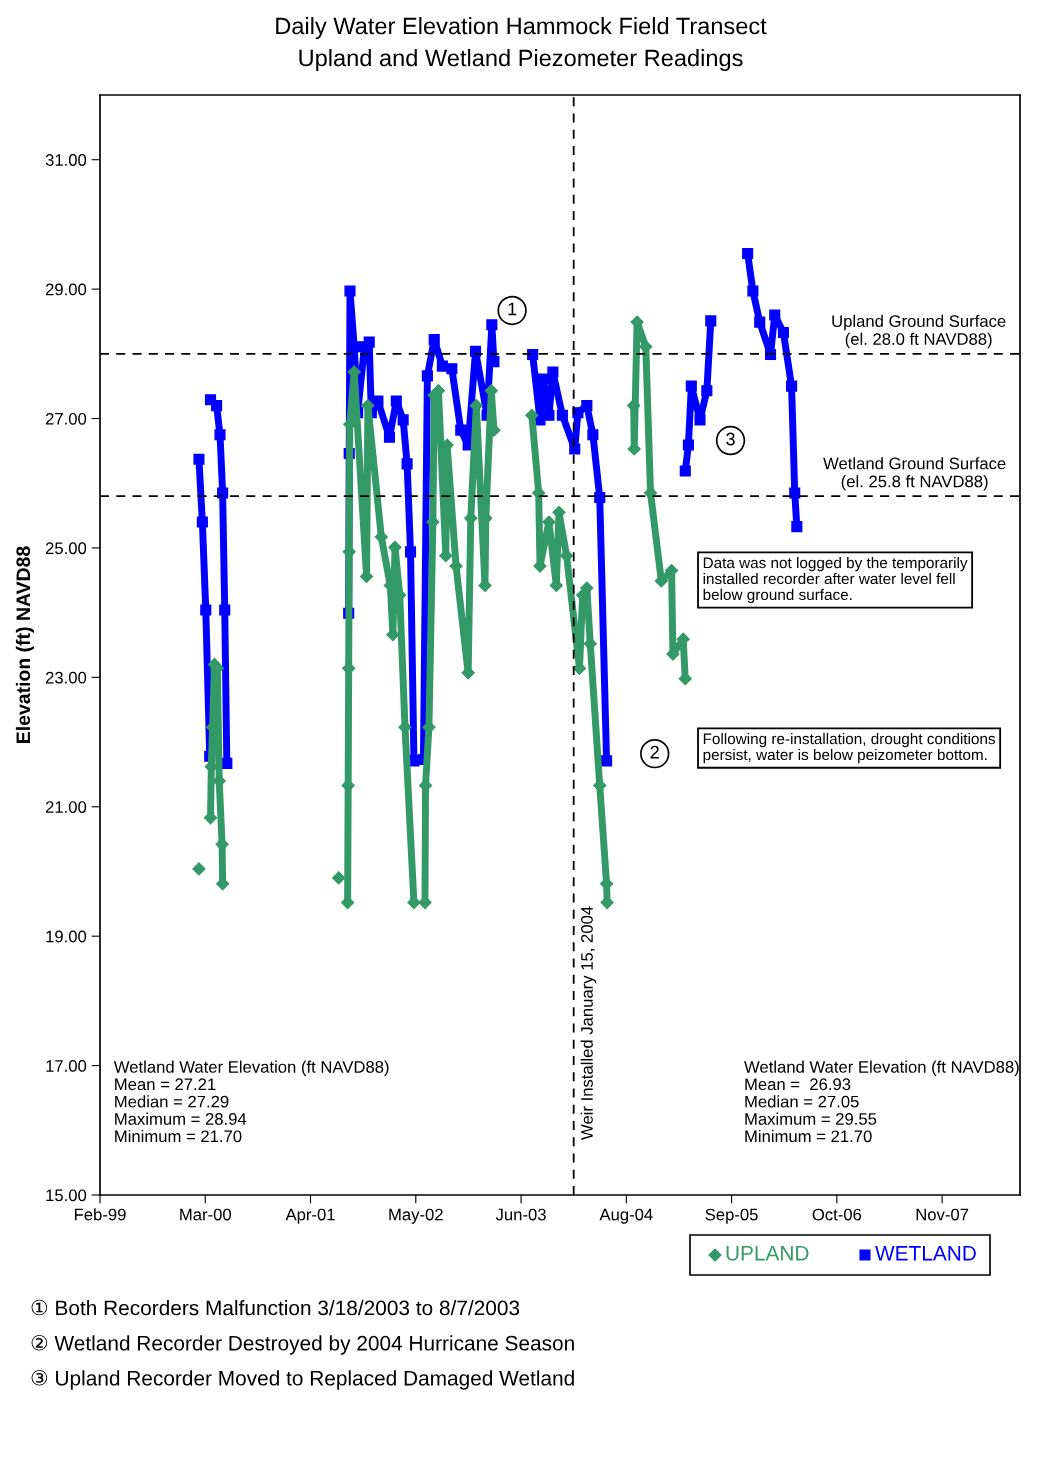 The width and height of the screenshot is (1041, 1480). I want to click on legend-label: WETLAND, so click(925, 1253).